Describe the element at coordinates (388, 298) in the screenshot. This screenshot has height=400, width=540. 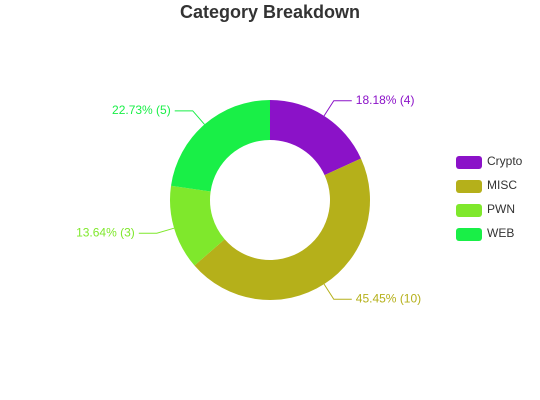
I see `data-label: 45.45% (10)` at that location.